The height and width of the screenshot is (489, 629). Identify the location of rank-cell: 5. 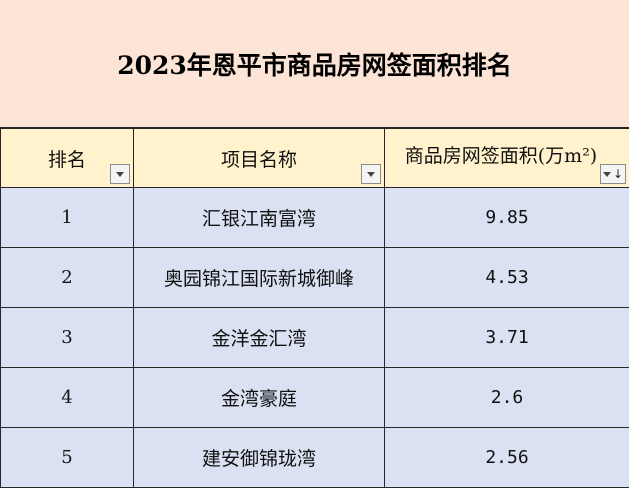
(67, 457).